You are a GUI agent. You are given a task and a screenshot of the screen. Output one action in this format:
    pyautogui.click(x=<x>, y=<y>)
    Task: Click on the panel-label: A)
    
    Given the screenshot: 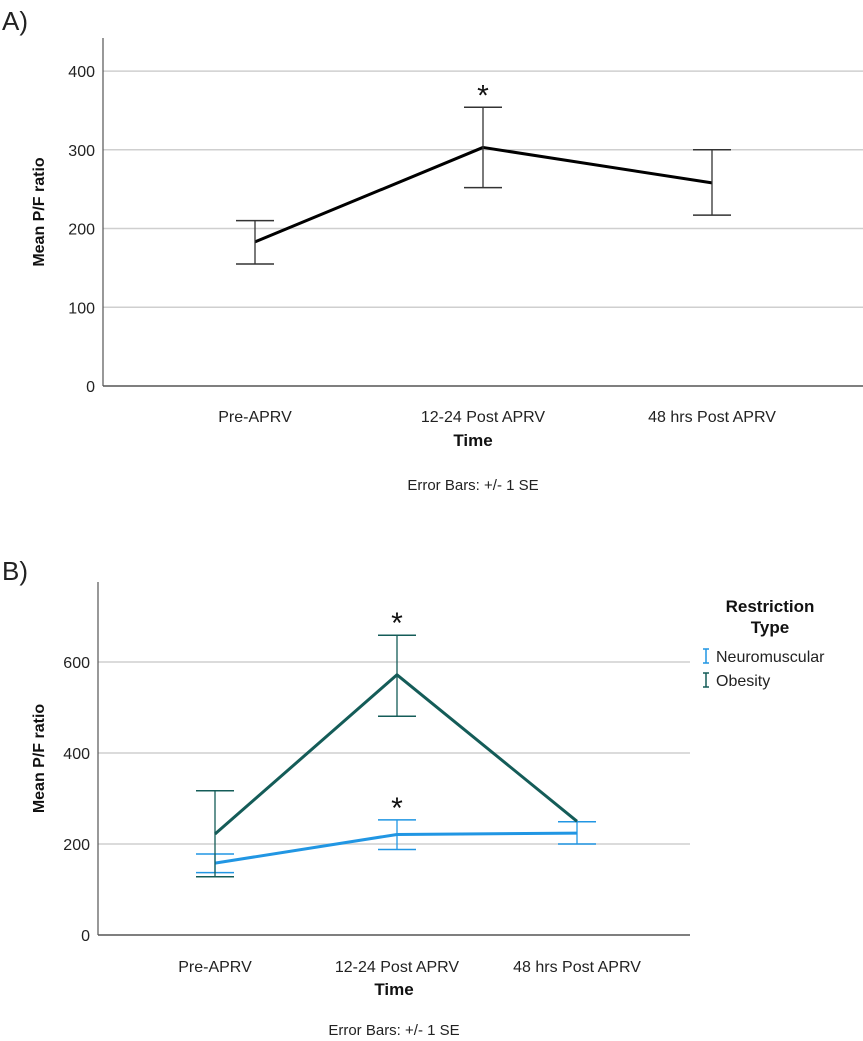 What is the action you would take?
    pyautogui.click(x=15, y=21)
    